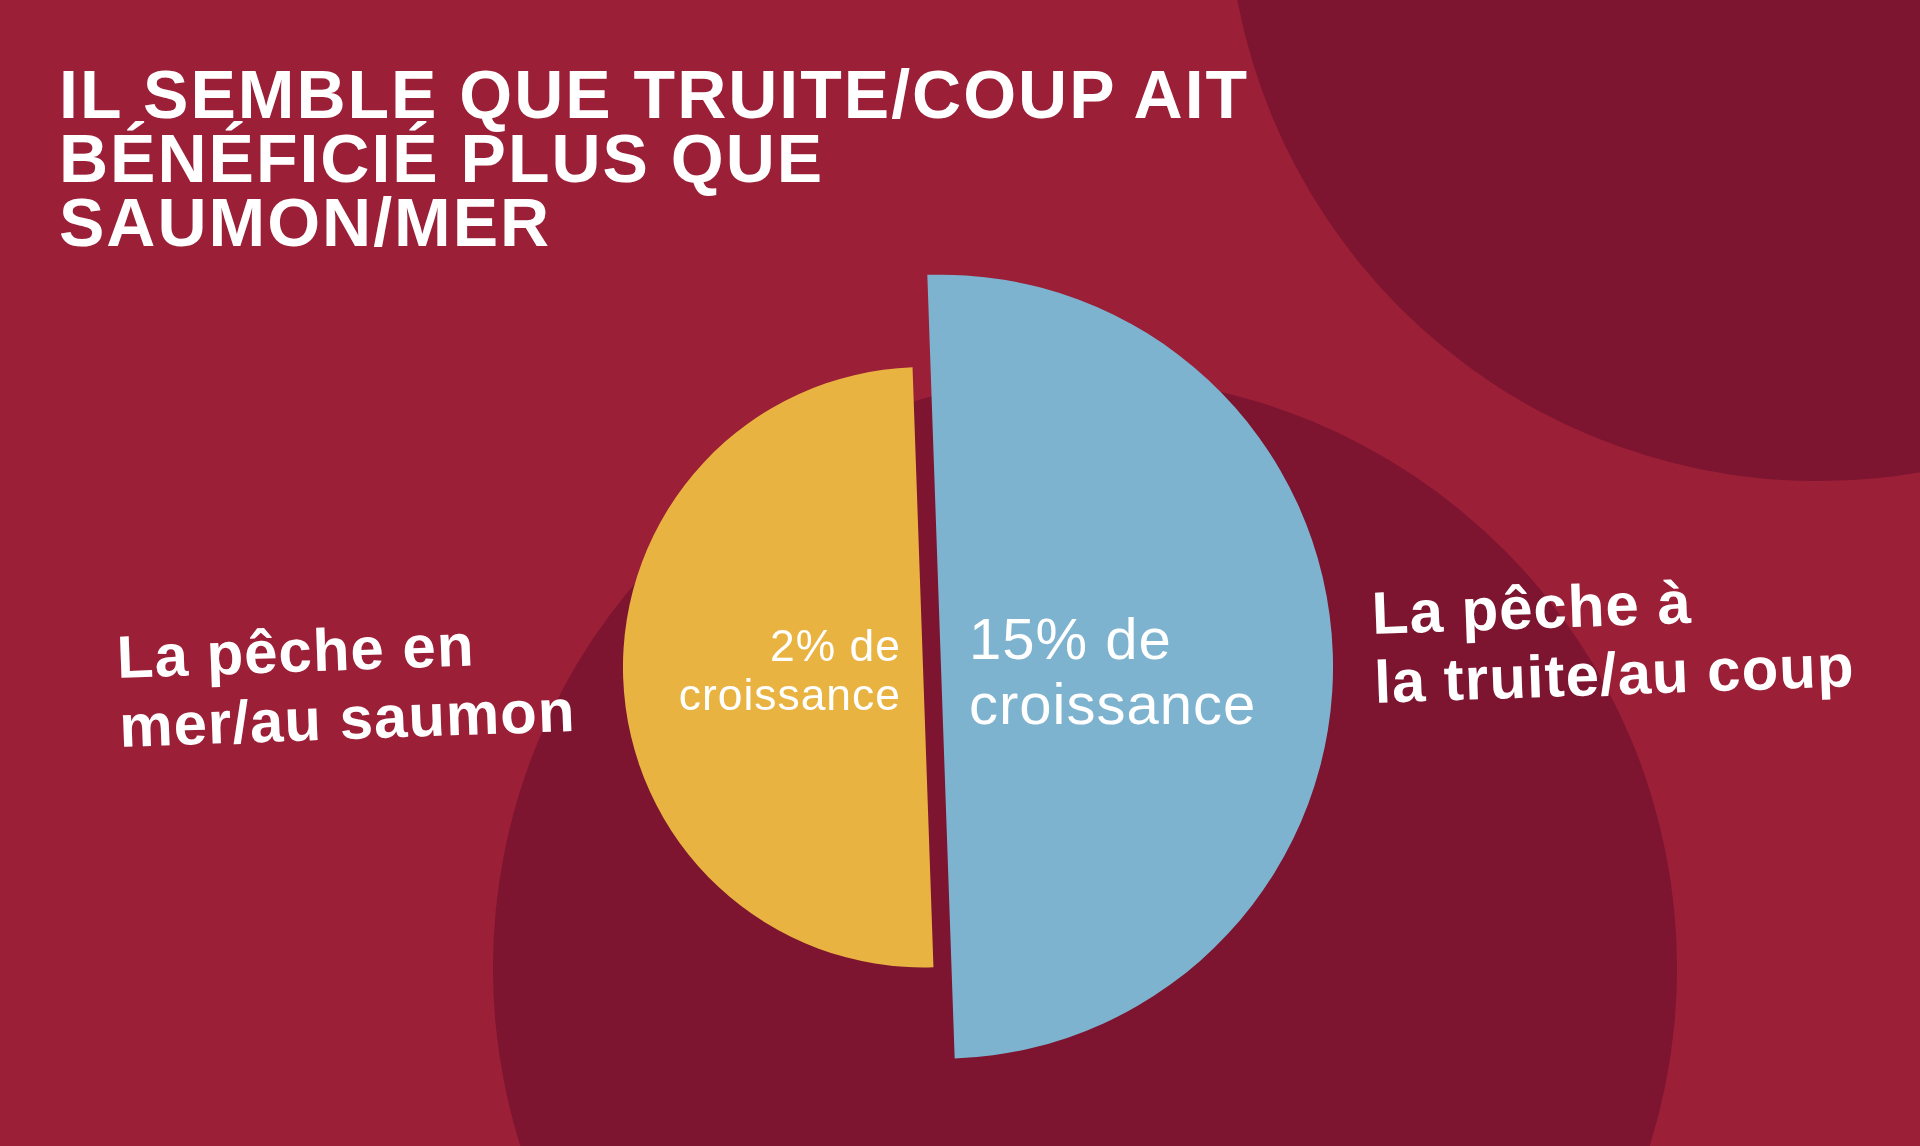  What do you see at coordinates (789, 670) in the screenshot?
I see `data-label: 2% de croissance` at bounding box center [789, 670].